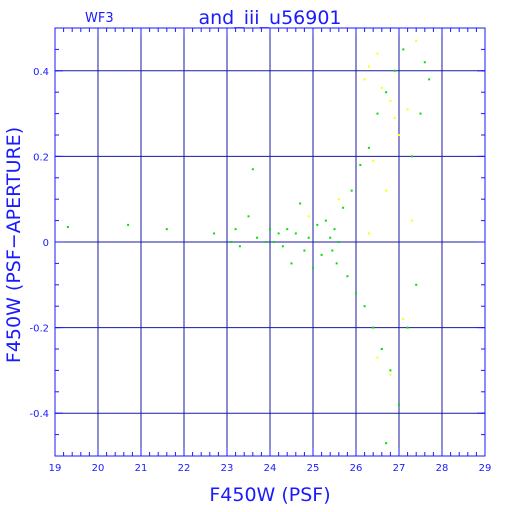 The image size is (512, 512). I want to click on x-tick-label: 20, so click(98, 468).